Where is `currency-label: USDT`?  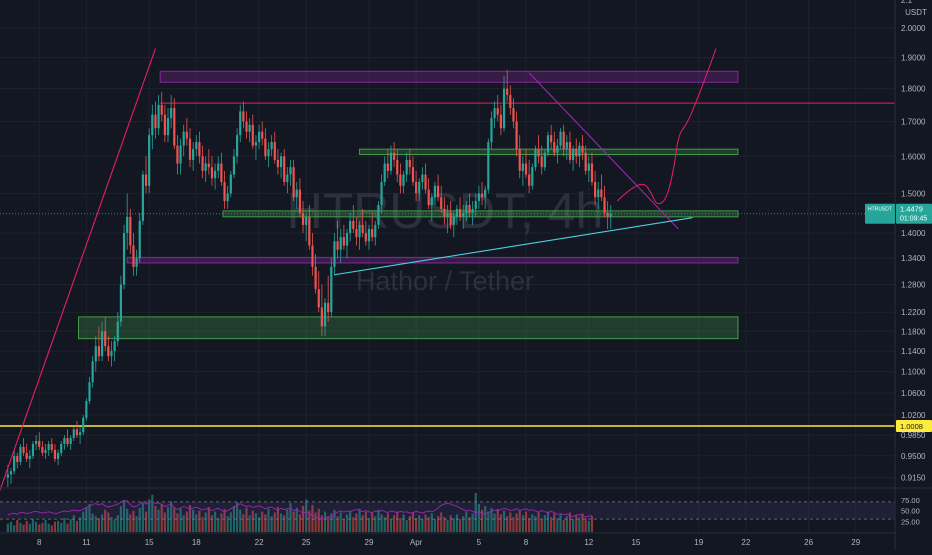 currency-label: USDT is located at coordinates (916, 12).